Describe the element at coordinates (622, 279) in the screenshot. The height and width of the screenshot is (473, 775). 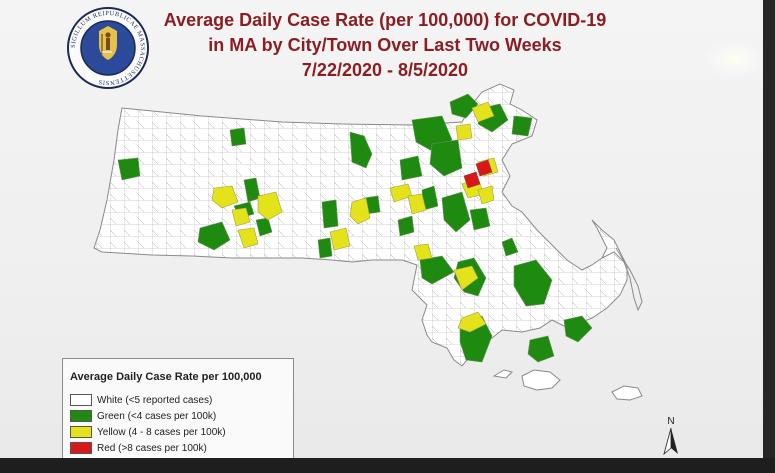
I see `cape-cod-outline` at that location.